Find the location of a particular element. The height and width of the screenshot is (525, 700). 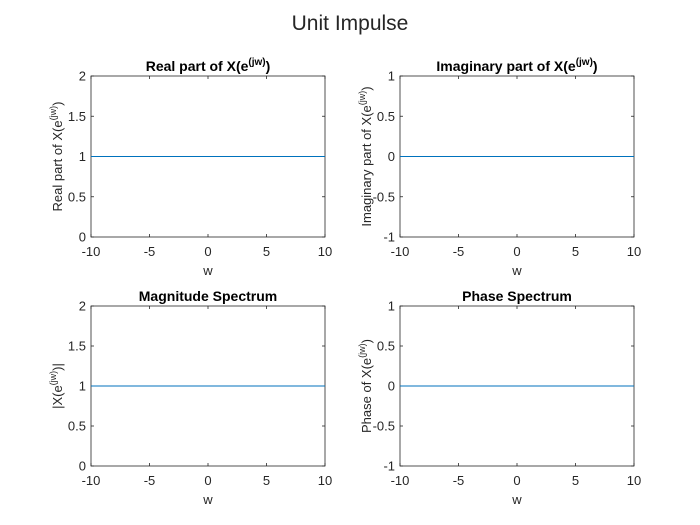

subplot-title: Phase Spectrum is located at coordinates (517, 296).